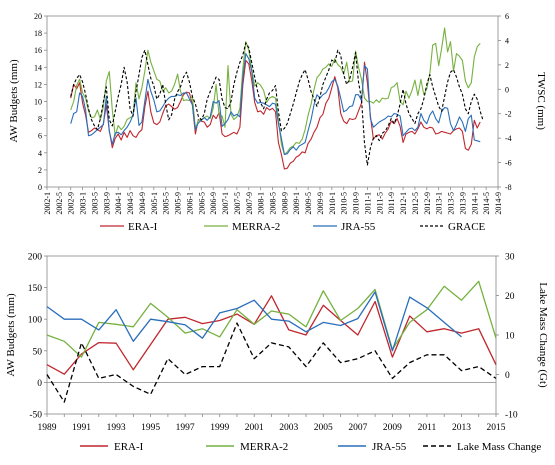  What do you see at coordinates (323, 428) in the screenshot?
I see `bottom-x-tick-label: 2005` at bounding box center [323, 428].